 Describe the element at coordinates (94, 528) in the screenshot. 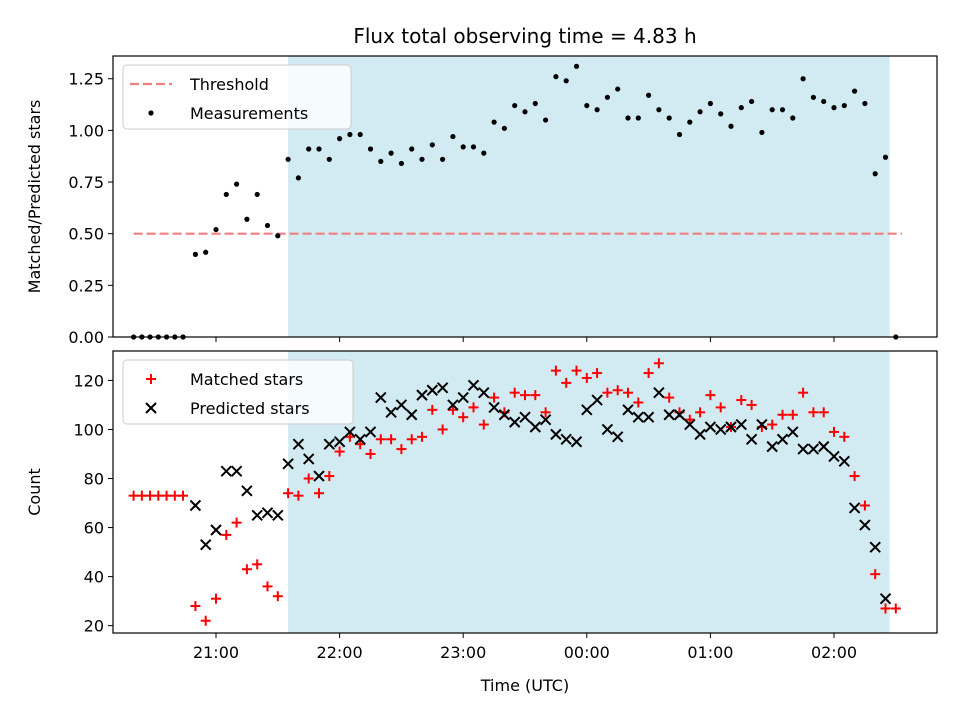

I see `y-tick-label: 60` at that location.